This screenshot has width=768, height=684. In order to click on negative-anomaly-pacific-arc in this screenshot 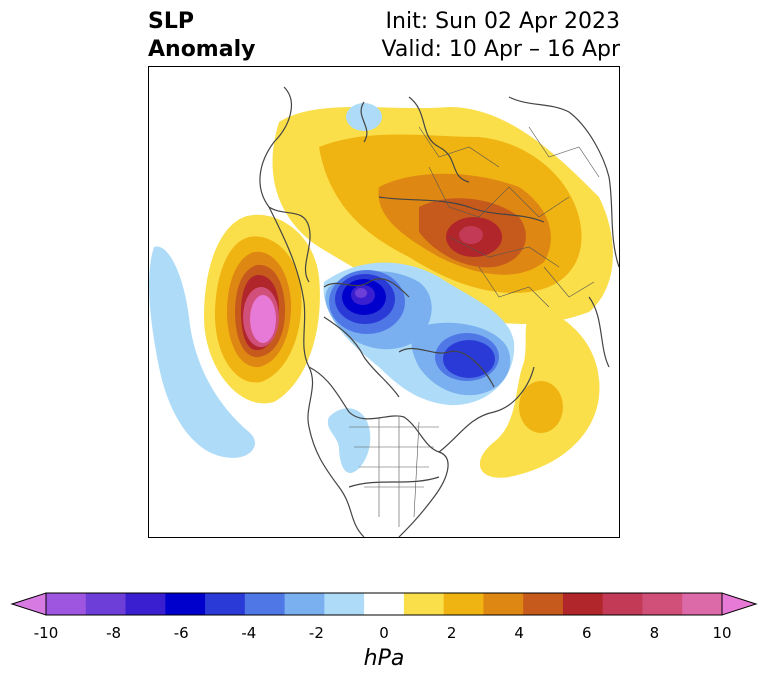, I will do `click(202, 352)`.